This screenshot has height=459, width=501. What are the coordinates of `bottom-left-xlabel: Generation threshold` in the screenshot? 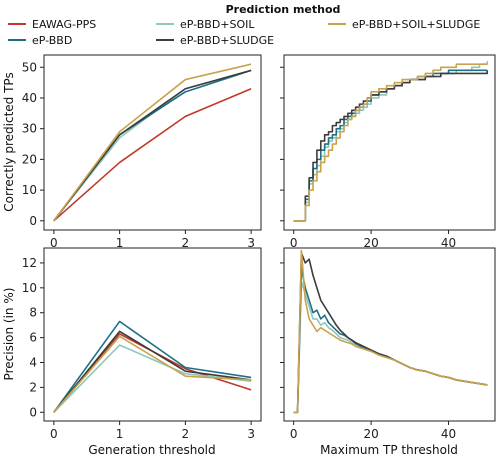 It's located at (151, 450).